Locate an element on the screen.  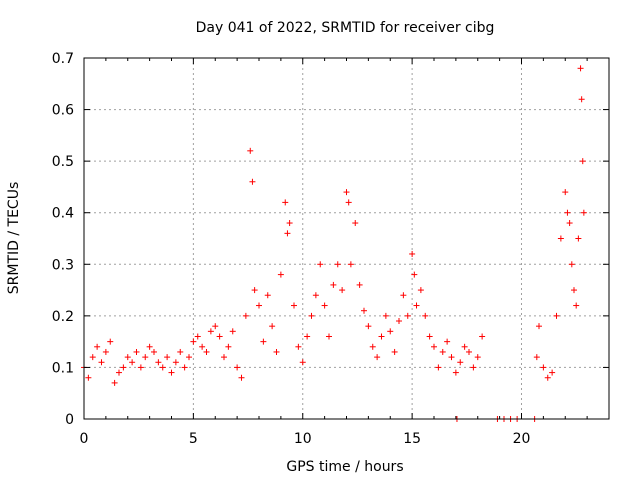
y-tick-label: 0.7 is located at coordinates (63, 59).